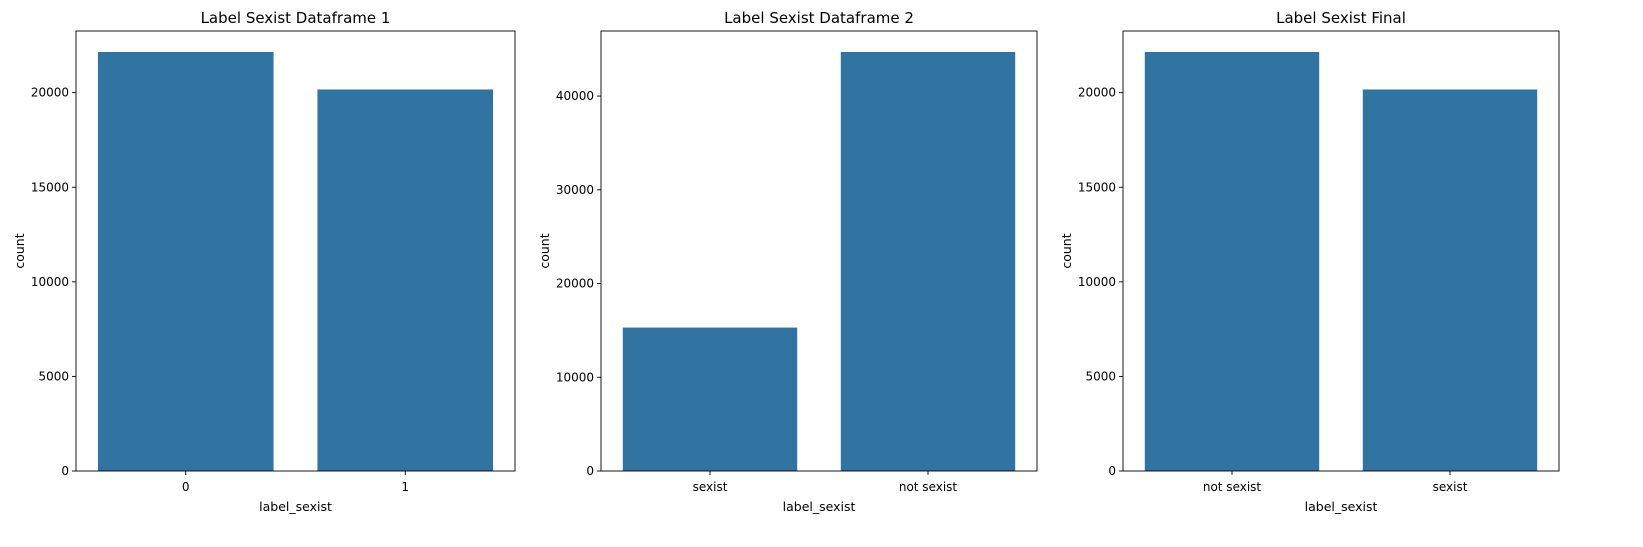  I want to click on y-tick-label: 30000, so click(575, 190).